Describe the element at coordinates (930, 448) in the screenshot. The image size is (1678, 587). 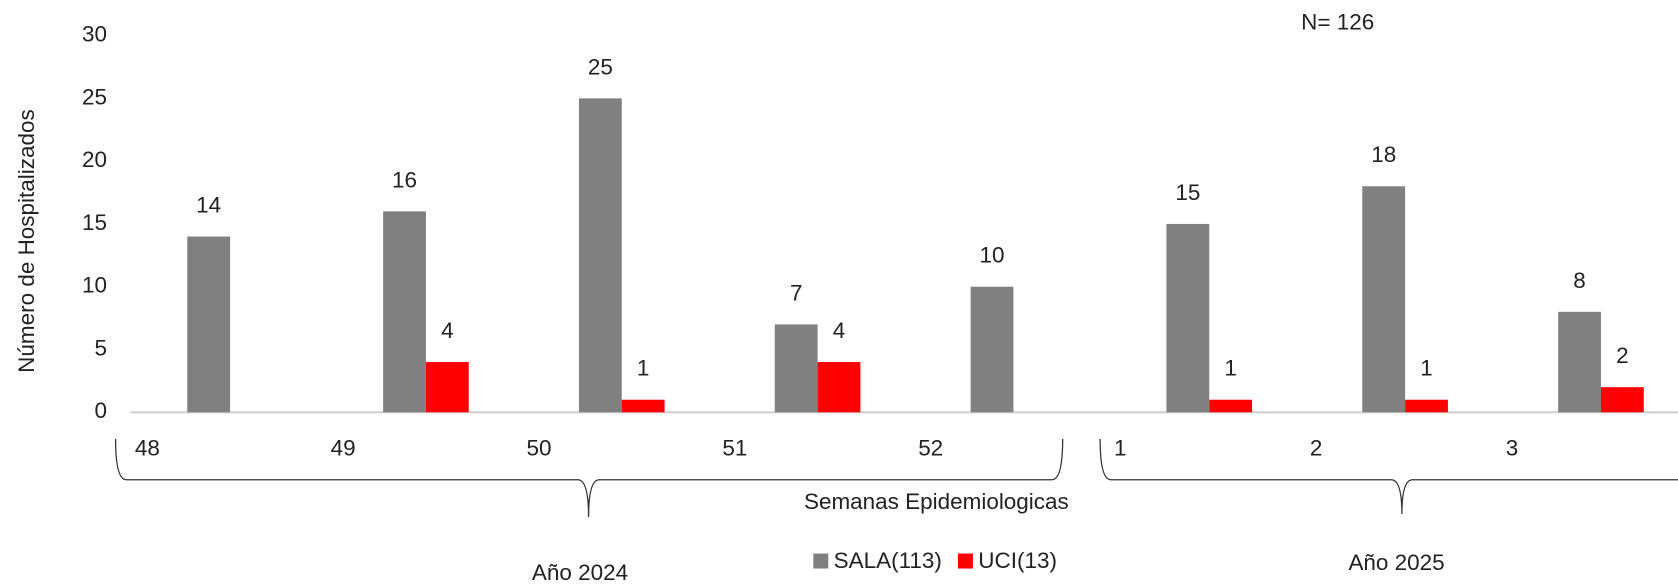
I see `x-tick-label: 52` at that location.